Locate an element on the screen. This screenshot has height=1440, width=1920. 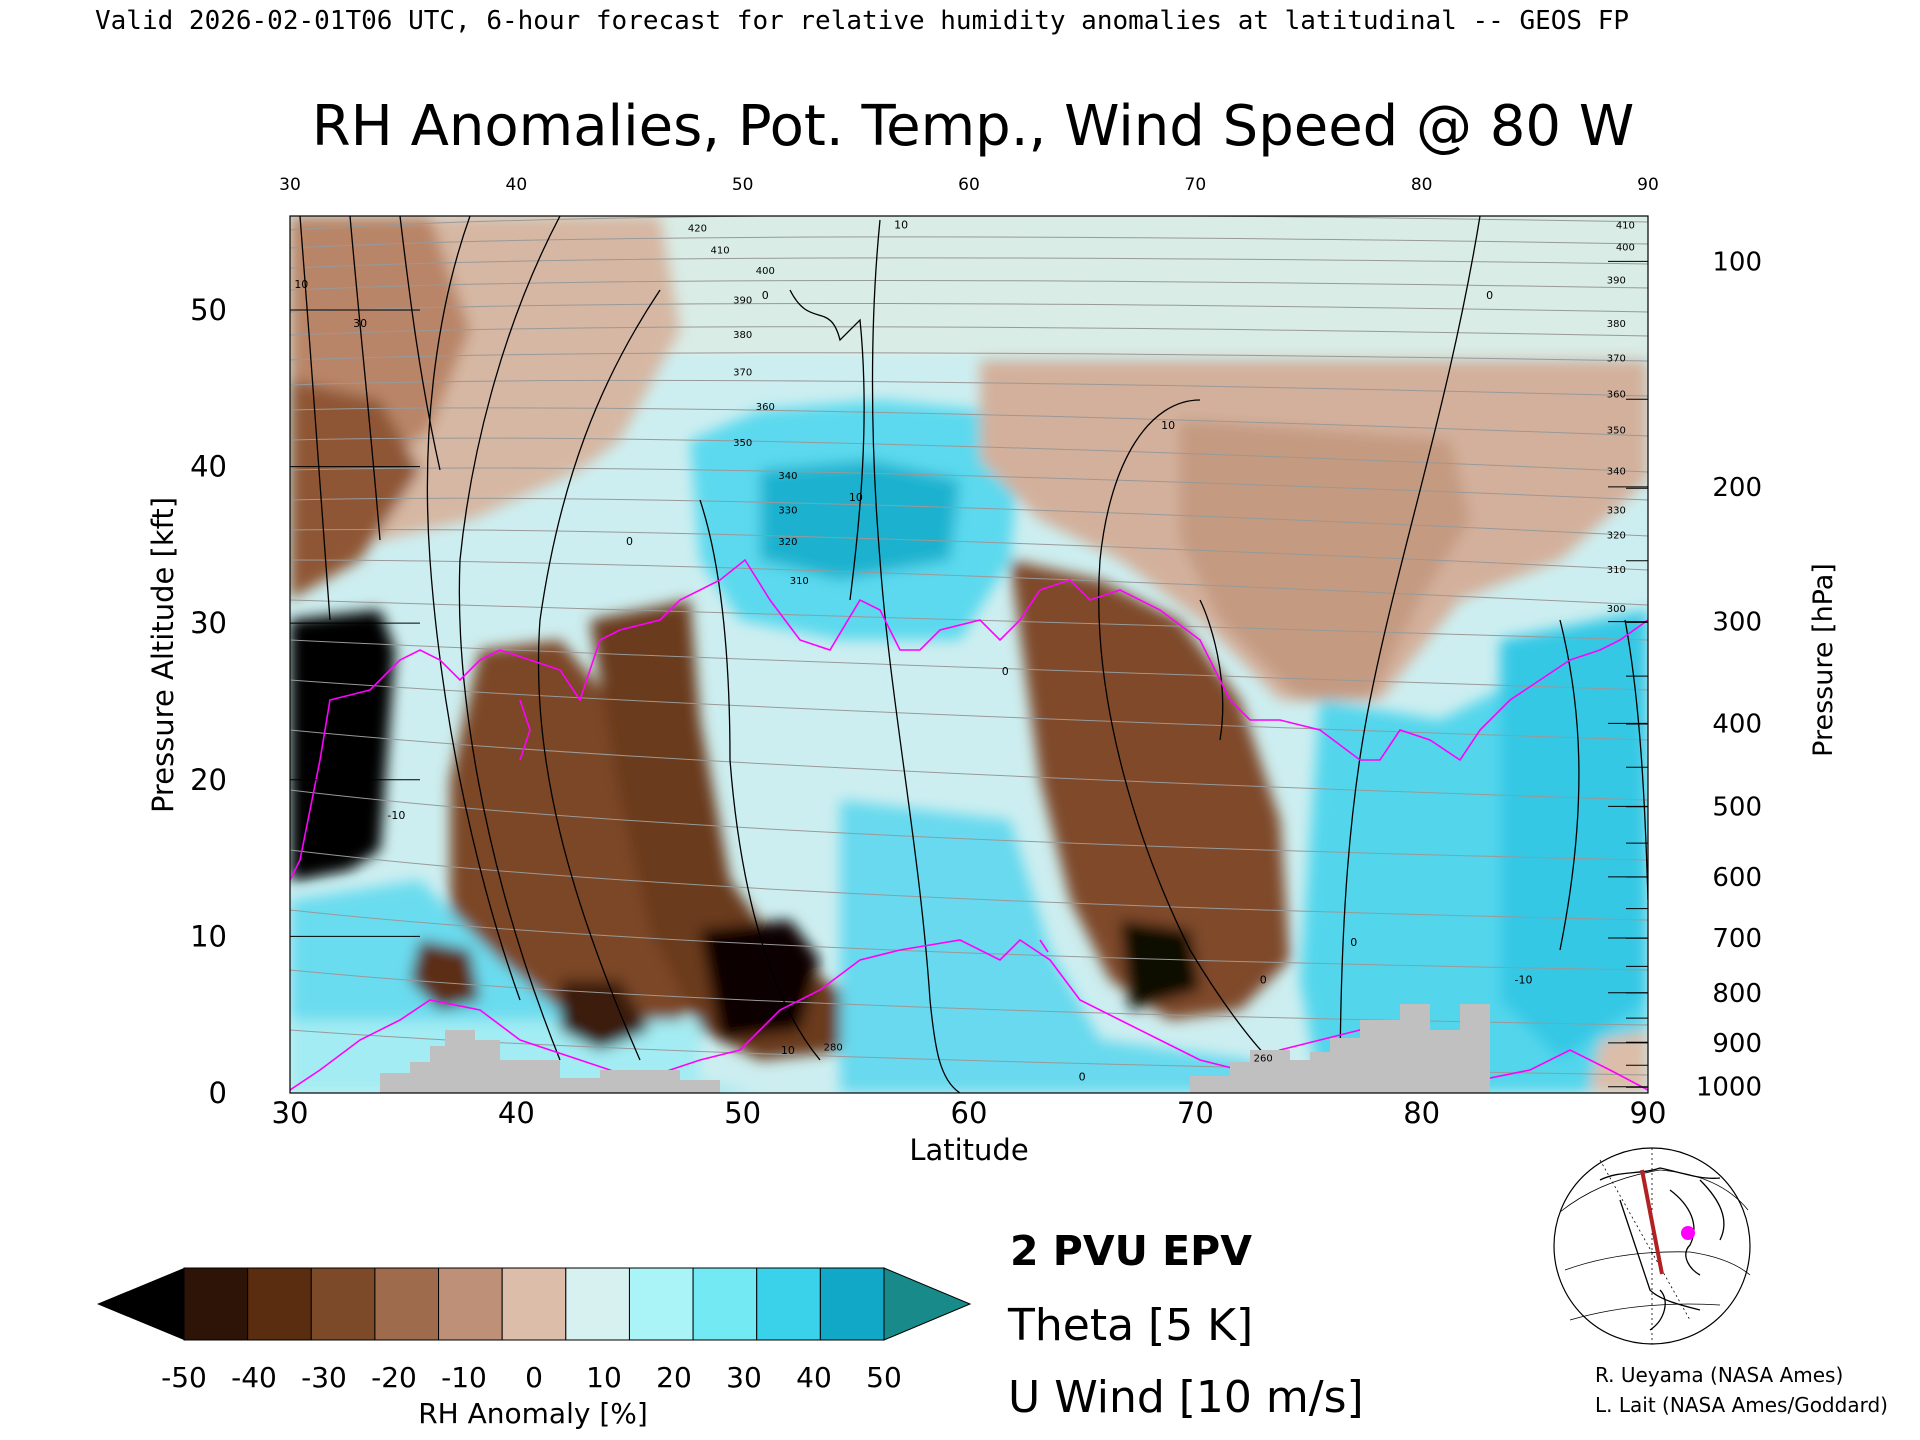
theta-contour-label: 310 is located at coordinates (1616, 570).